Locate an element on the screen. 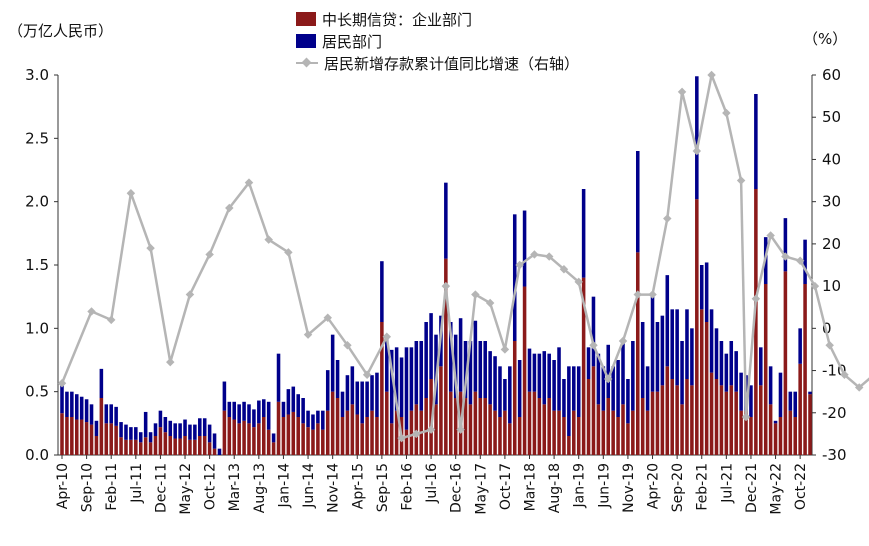  x-tick-label: Sep-20 is located at coordinates (678, 487).